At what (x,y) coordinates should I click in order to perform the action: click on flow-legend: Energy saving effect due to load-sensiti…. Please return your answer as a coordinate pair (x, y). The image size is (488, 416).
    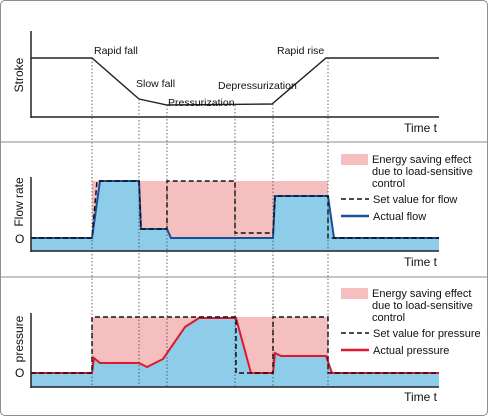
    Looking at the image, I should click on (407, 188).